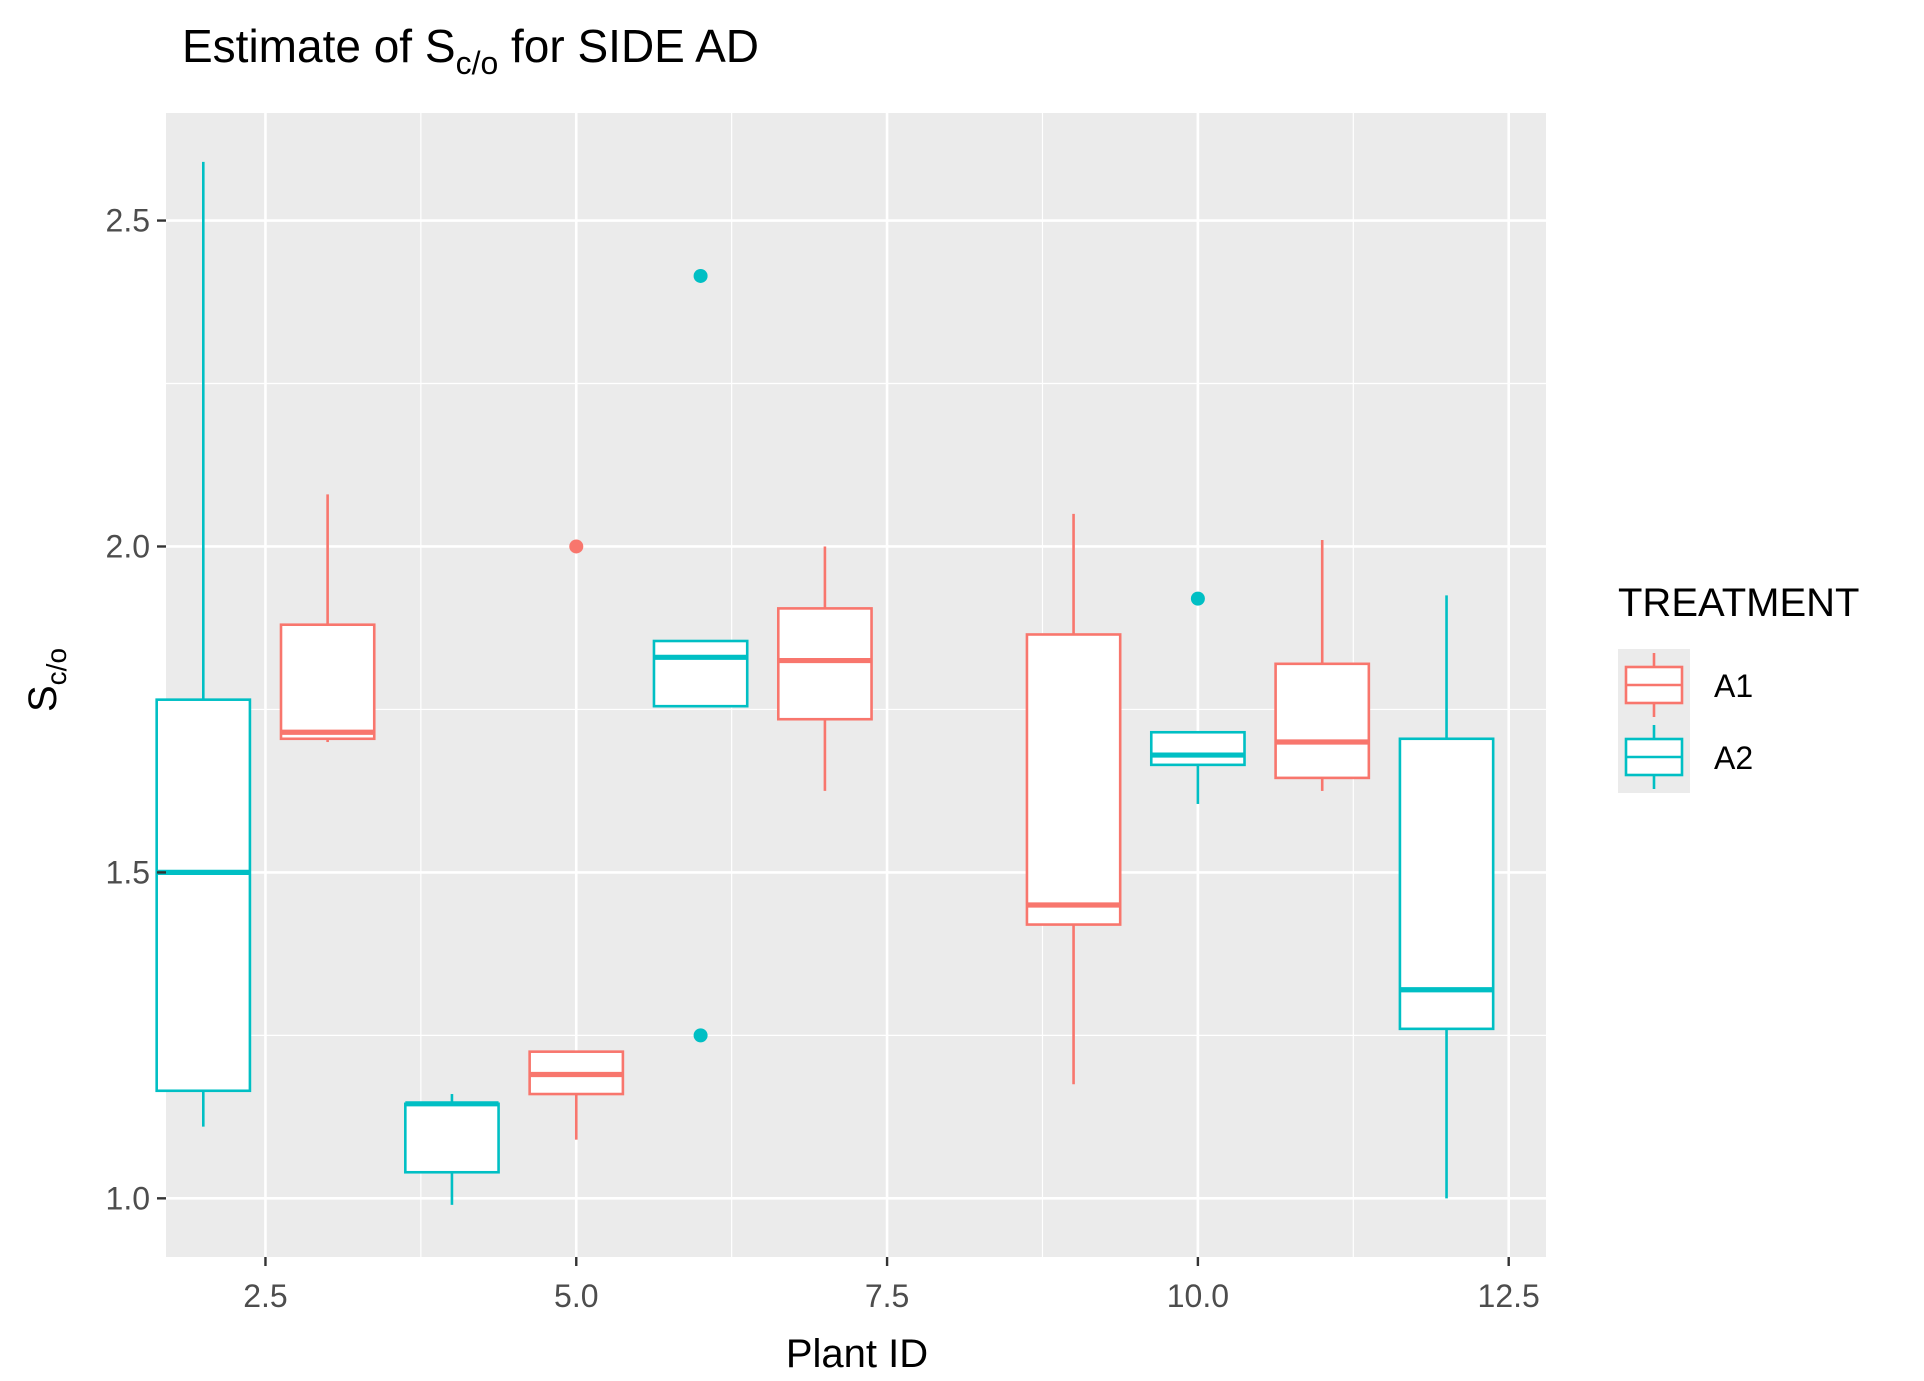 This screenshot has height=1381, width=1924. What do you see at coordinates (1685, 757) in the screenshot?
I see `legend-key-a2: A2` at bounding box center [1685, 757].